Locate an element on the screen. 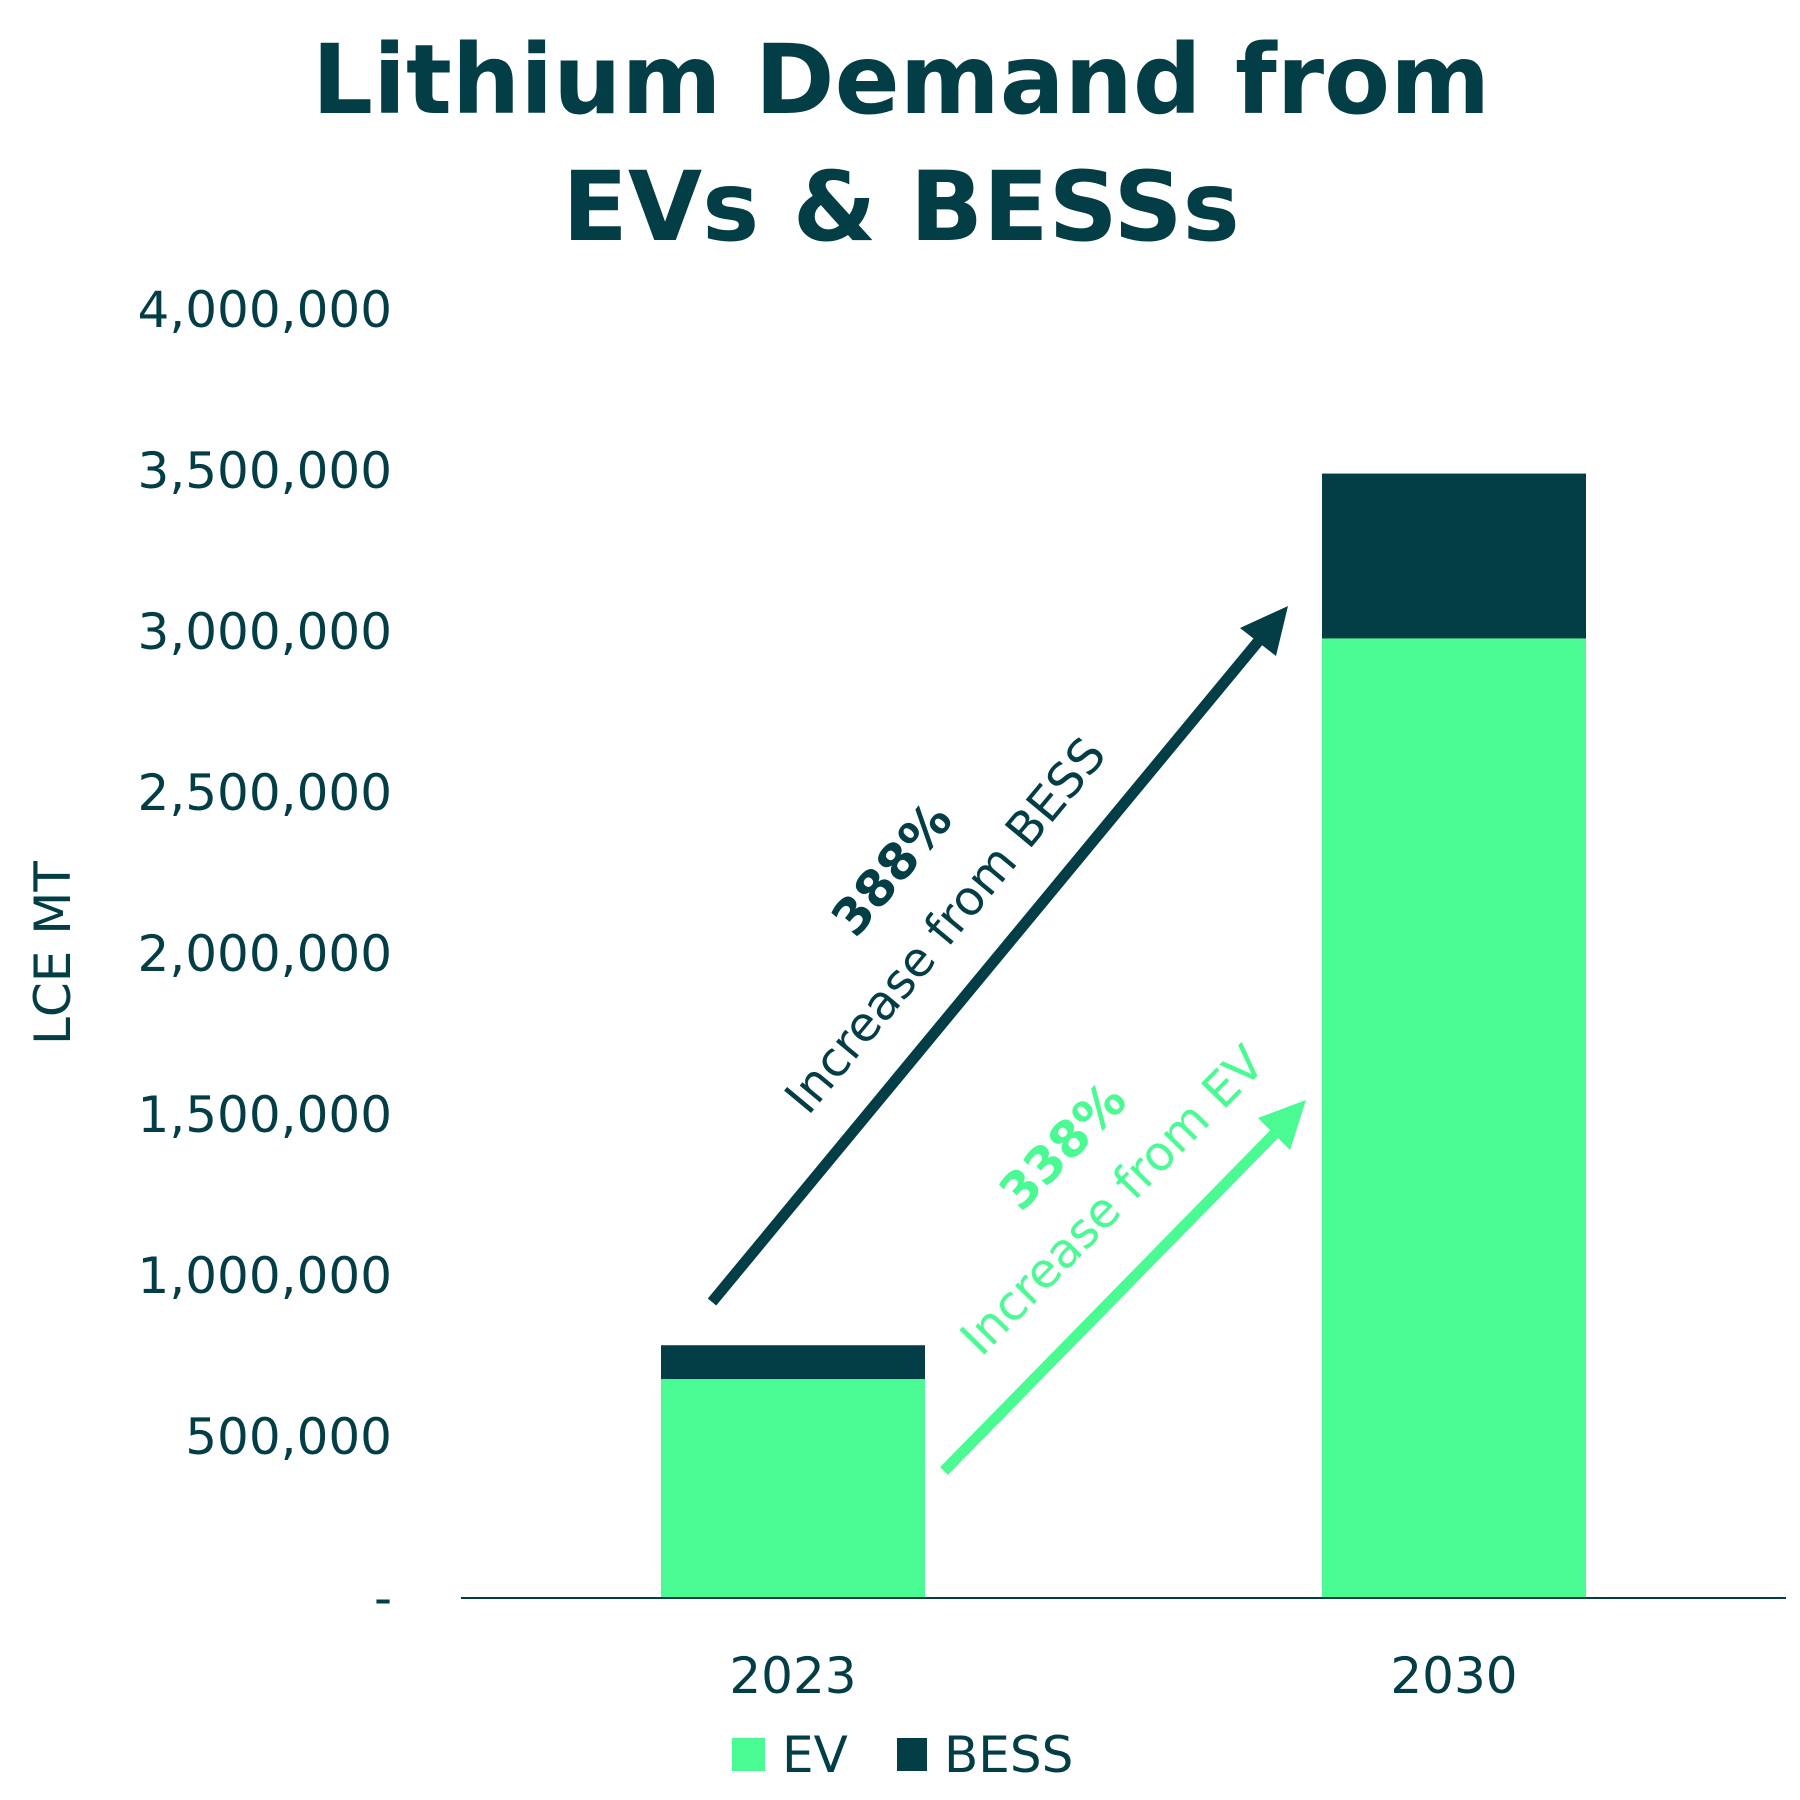  bar-bess-2030 is located at coordinates (1454, 556).